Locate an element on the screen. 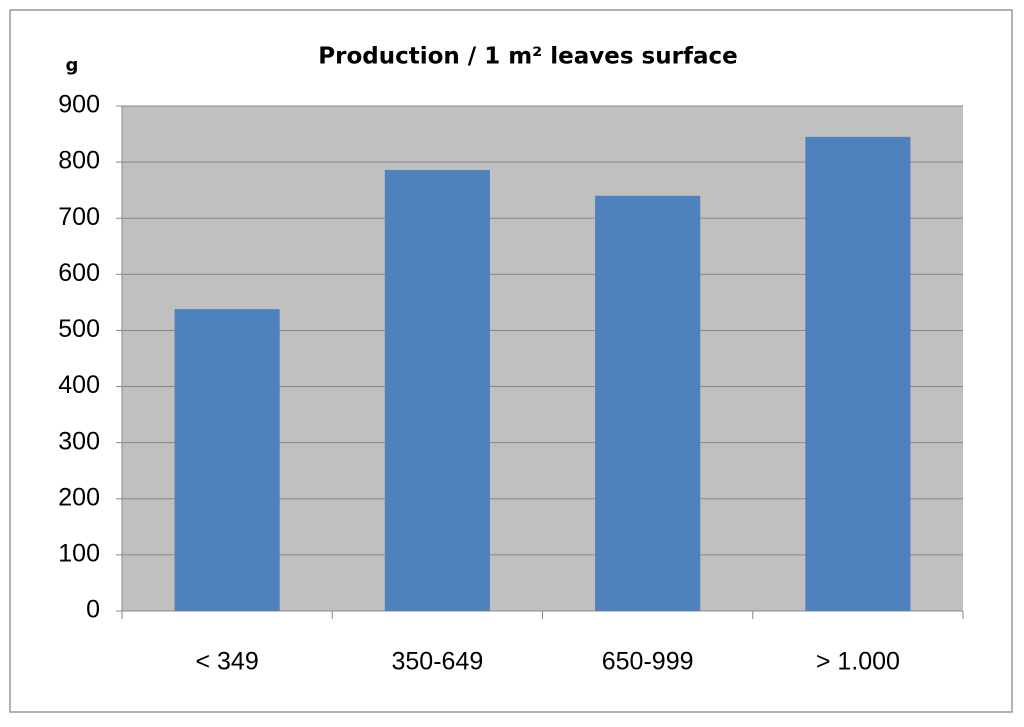  x-tick-label: < 349 is located at coordinates (226, 662).